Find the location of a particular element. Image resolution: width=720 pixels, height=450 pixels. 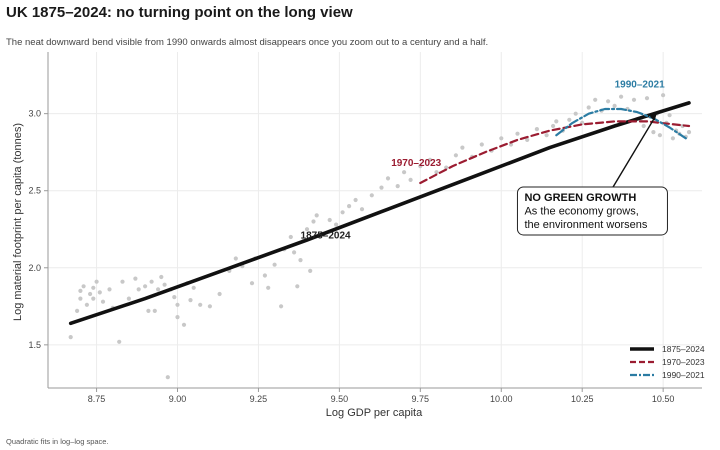

y-tick-label: 2.5 is located at coordinates (34, 191).